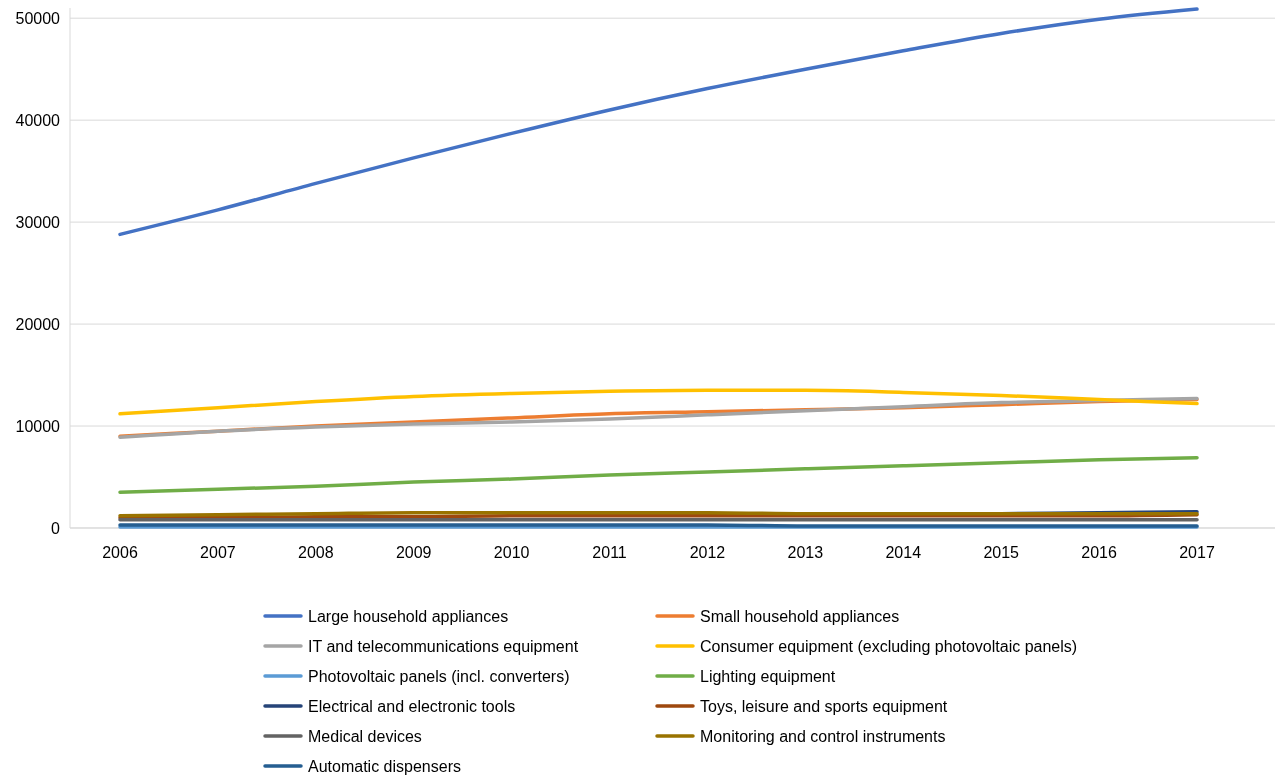  What do you see at coordinates (1197, 552) in the screenshot?
I see `x-tick-label: 2017` at bounding box center [1197, 552].